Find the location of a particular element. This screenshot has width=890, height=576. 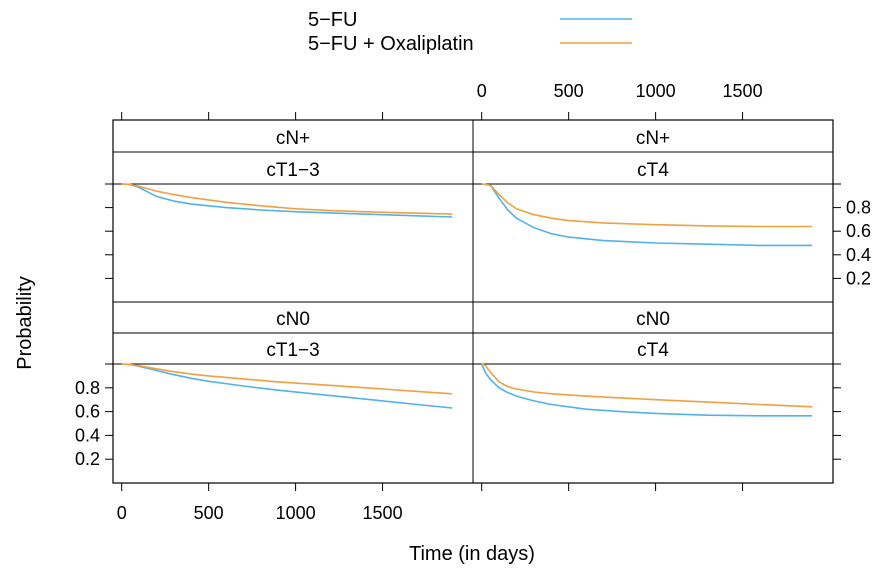

series-line-panel-1-5fu is located at coordinates (647, 215).